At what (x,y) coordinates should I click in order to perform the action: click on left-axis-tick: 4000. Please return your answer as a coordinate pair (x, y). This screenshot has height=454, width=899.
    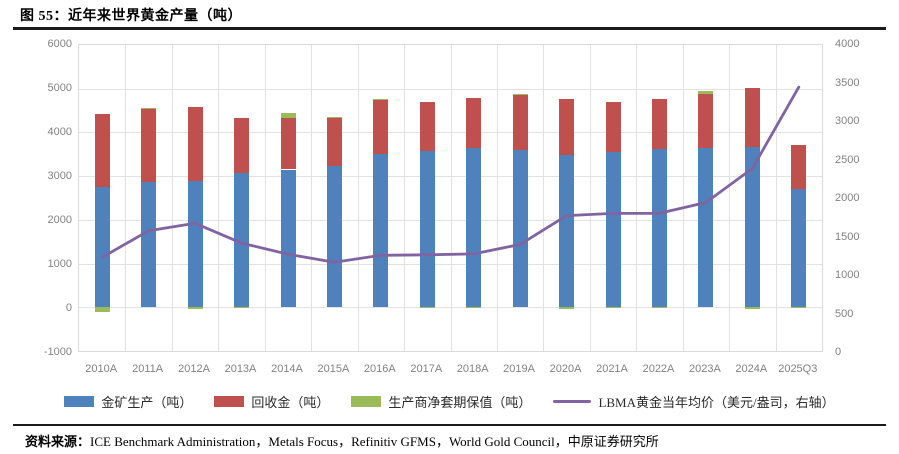
    Looking at the image, I should click on (59, 132).